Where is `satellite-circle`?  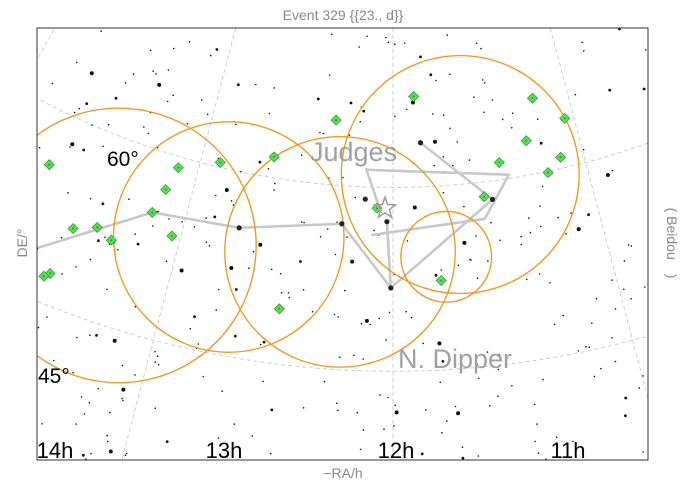
satellite-circle is located at coordinates (446, 256).